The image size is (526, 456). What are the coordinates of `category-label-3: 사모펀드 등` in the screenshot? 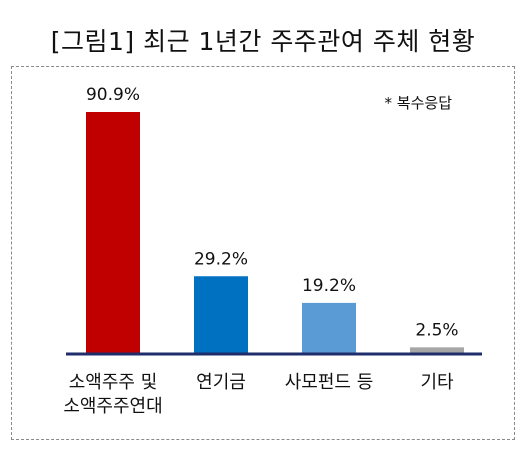 It's located at (329, 382).